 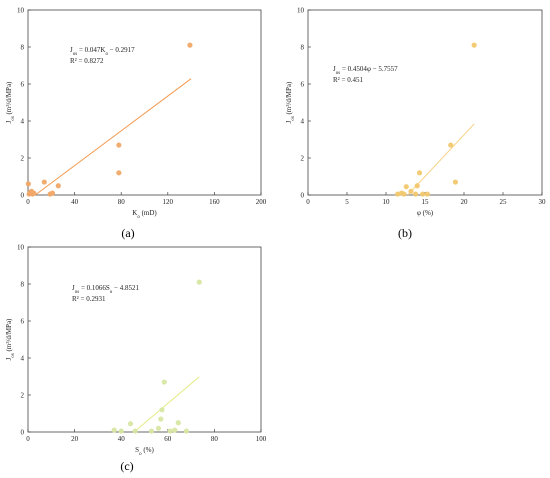 What do you see at coordinates (425, 213) in the screenshot?
I see `x-axis-label: φ (%)` at bounding box center [425, 213].